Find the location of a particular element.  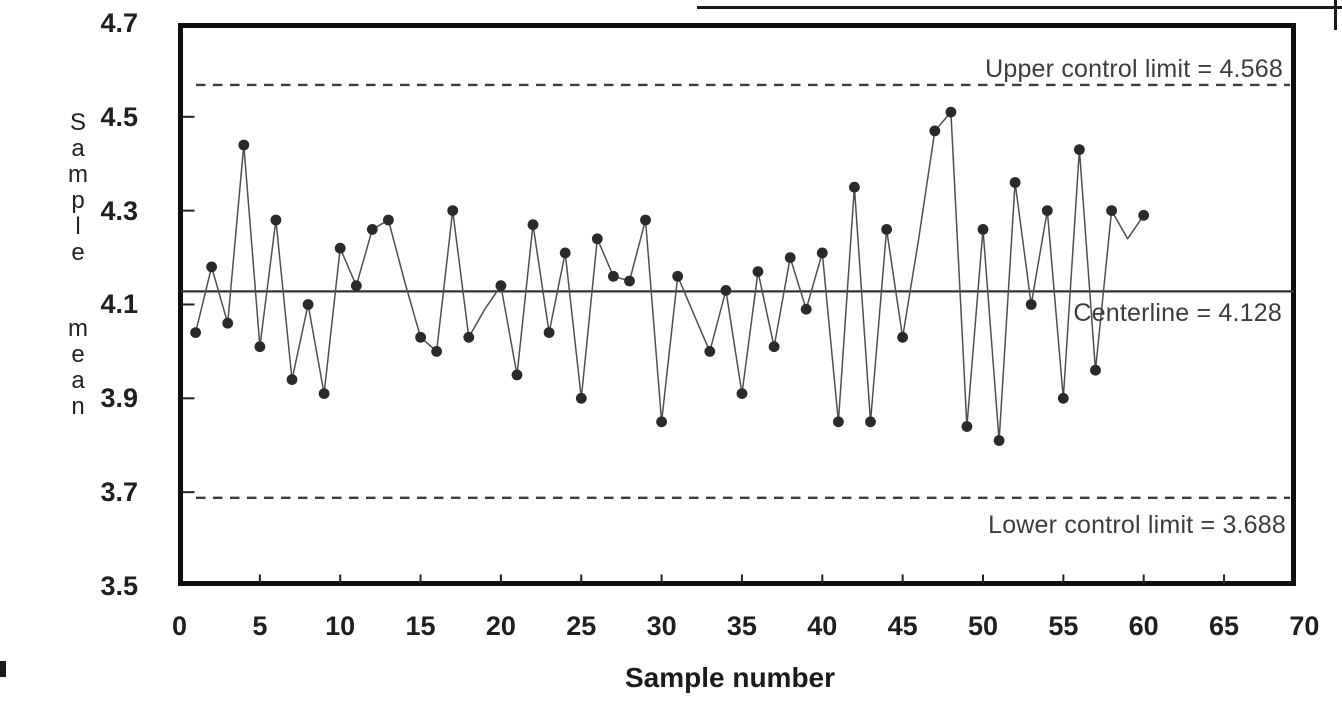

x-tick-label: 70 is located at coordinates (1304, 626).